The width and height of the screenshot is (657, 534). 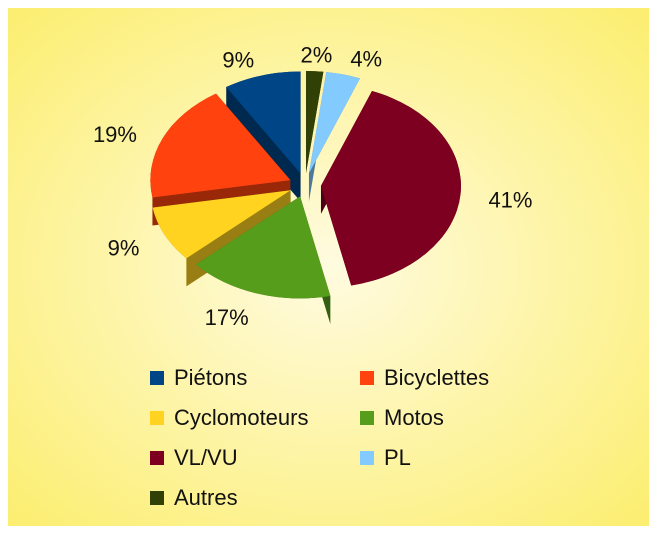 I want to click on legend-label: Bicyclettes, so click(x=436, y=377).